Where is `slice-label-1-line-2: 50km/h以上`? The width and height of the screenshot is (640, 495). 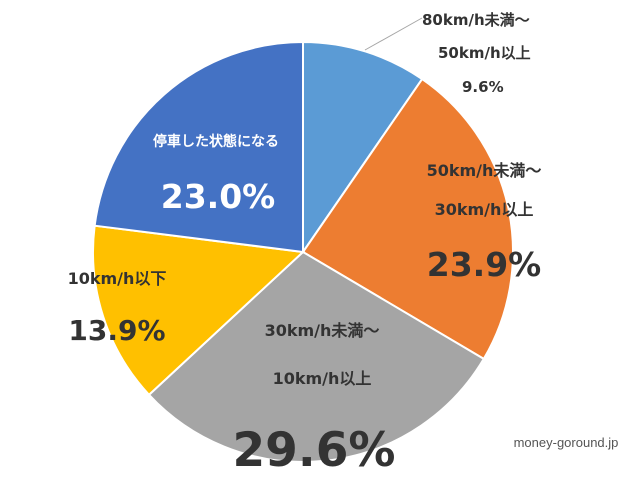 slice-label-1-line-2: 50km/h以上 is located at coordinates (484, 53).